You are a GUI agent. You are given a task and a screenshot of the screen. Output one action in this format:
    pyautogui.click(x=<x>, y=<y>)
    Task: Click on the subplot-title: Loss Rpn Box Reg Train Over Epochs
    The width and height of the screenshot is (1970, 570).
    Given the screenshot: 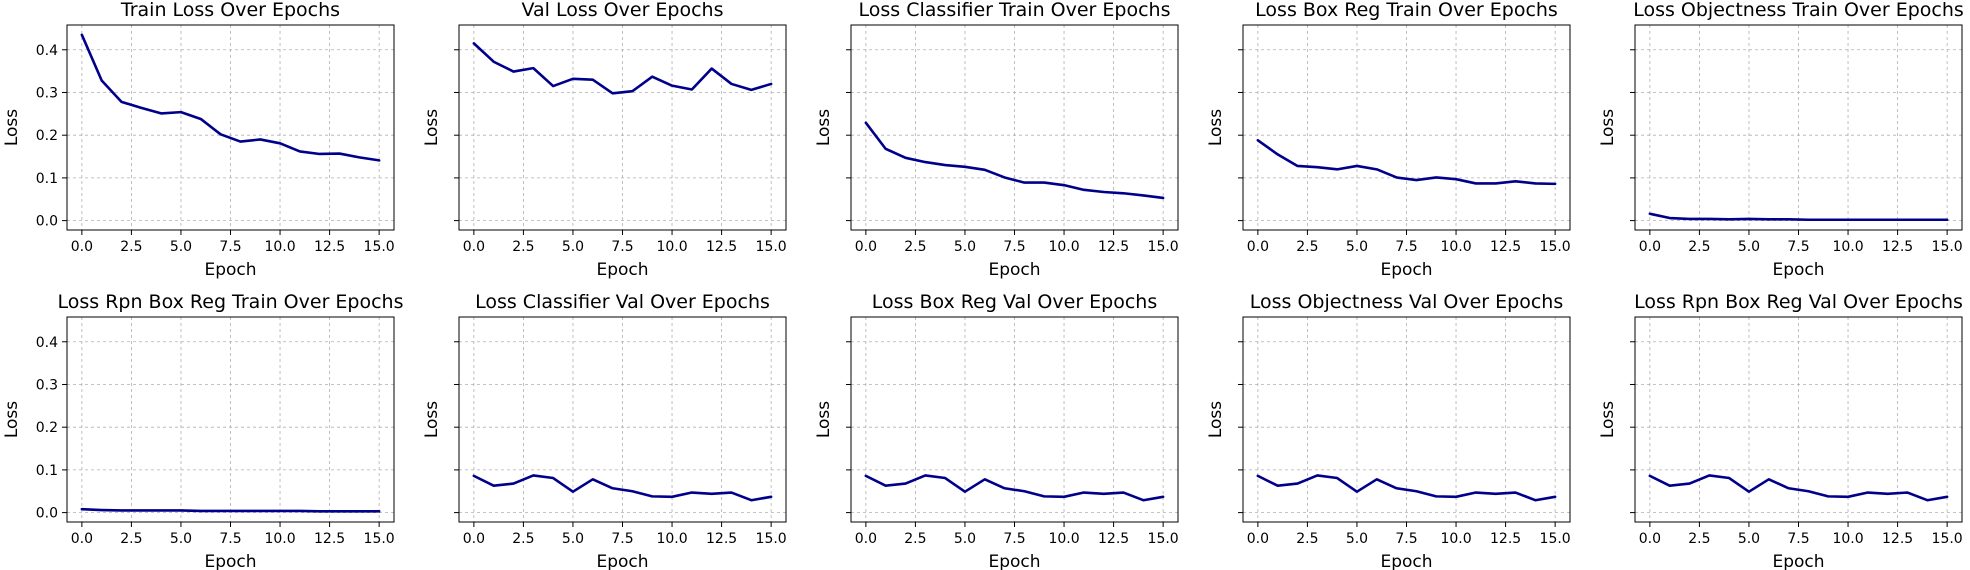 What is the action you would take?
    pyautogui.click(x=231, y=302)
    